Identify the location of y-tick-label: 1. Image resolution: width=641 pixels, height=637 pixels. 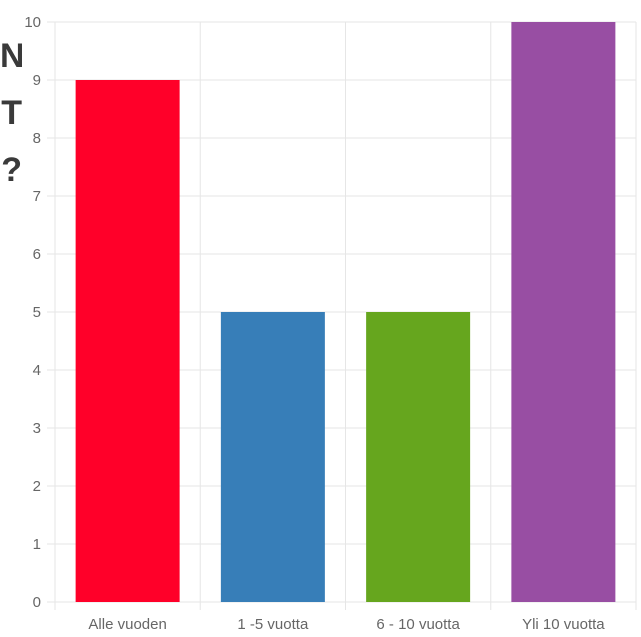
(37, 544).